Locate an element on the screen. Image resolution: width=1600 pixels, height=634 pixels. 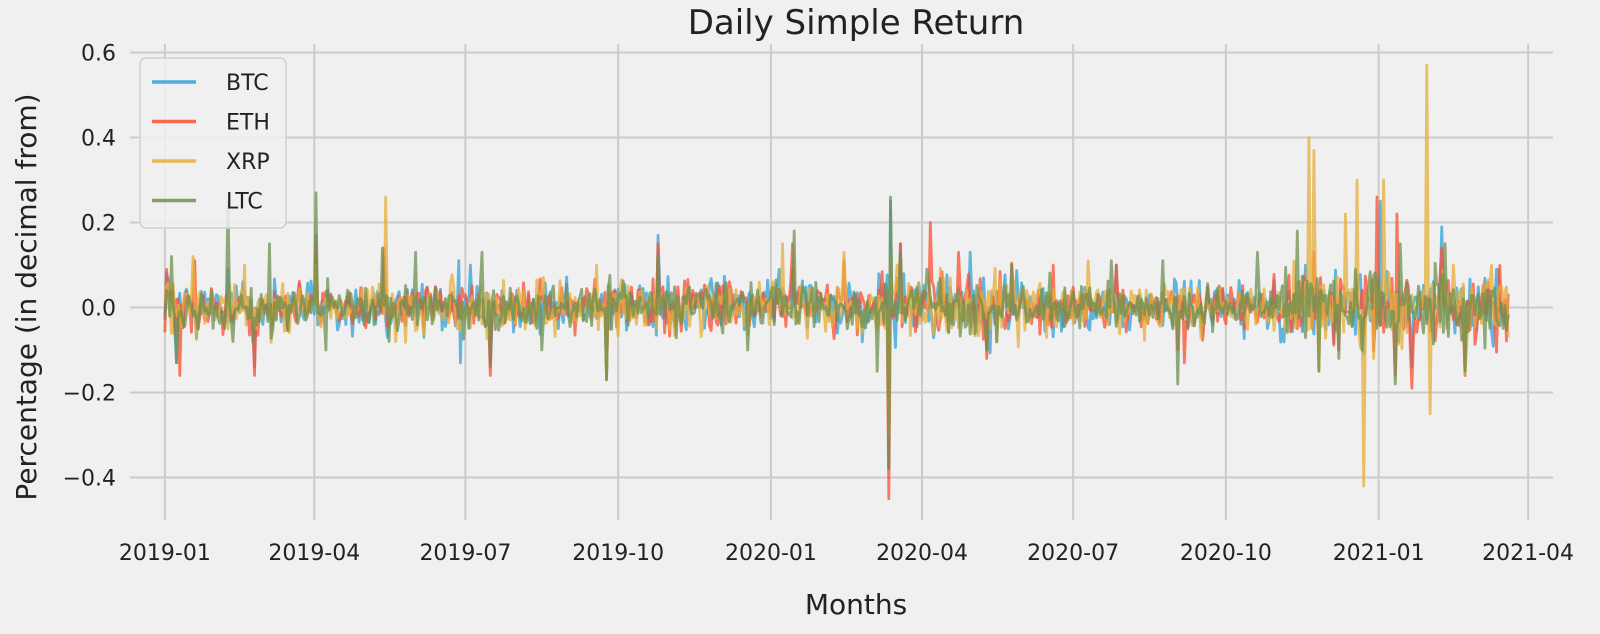
y-axis-ticks: −0.4 −0.2 0.0 0.2 0.4 0.6 is located at coordinates (89, 267).